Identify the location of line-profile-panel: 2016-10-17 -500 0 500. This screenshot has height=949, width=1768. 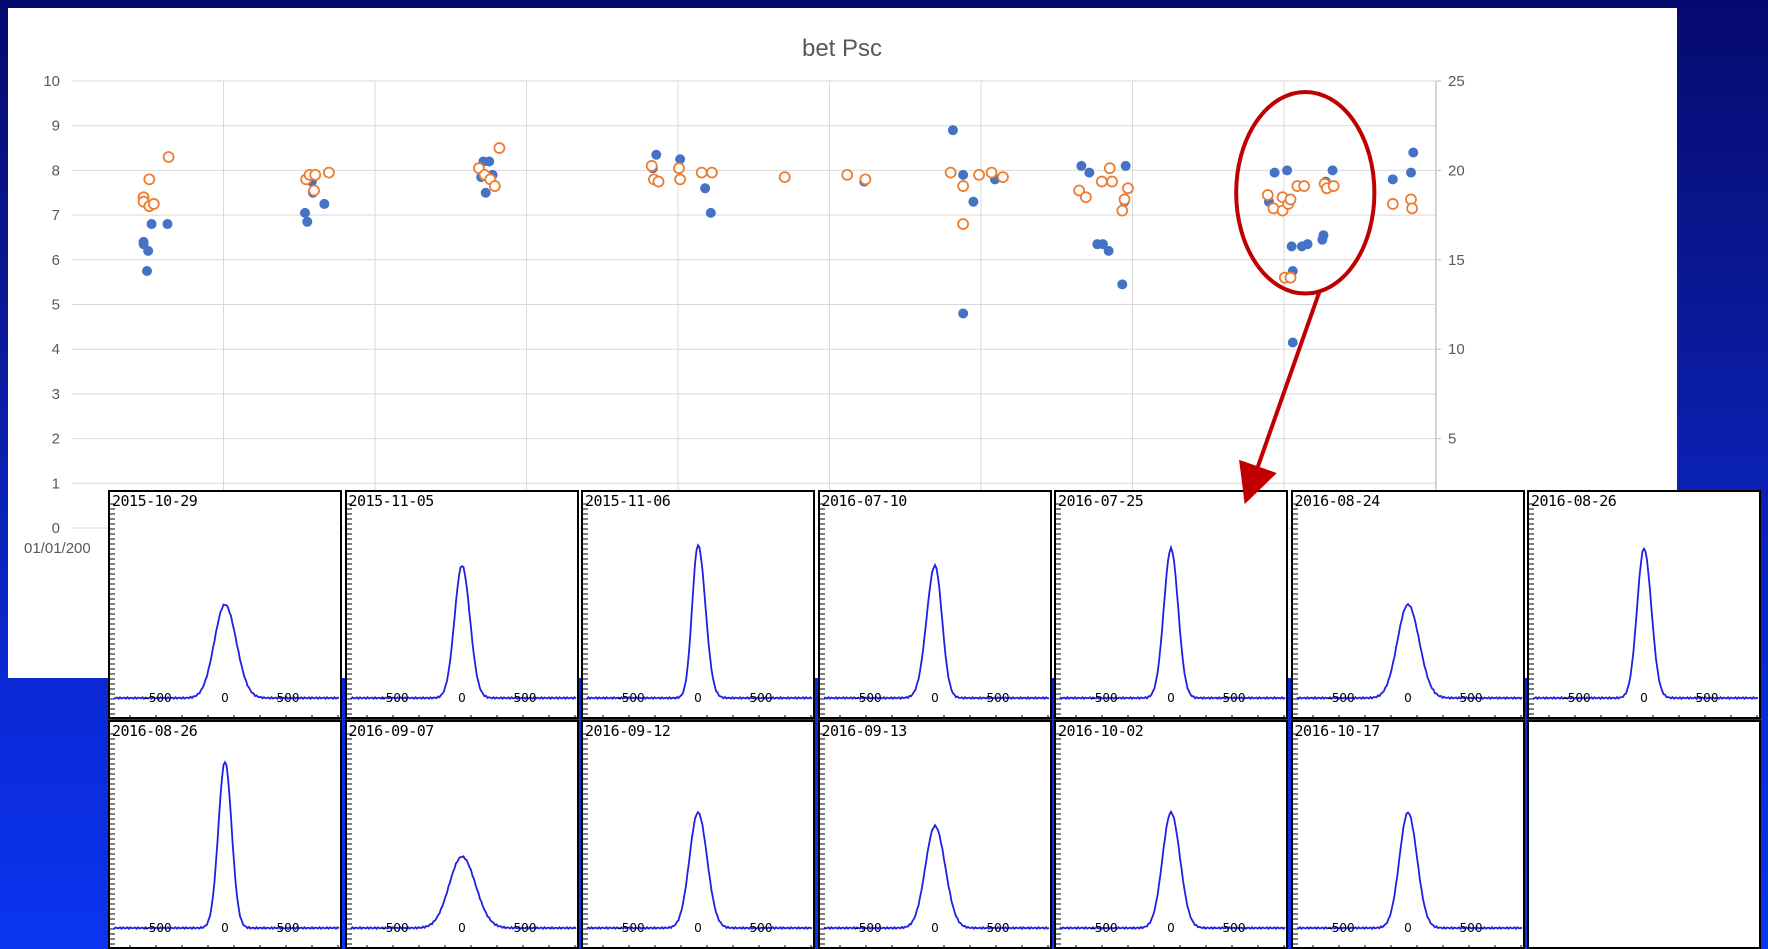
(1407, 834).